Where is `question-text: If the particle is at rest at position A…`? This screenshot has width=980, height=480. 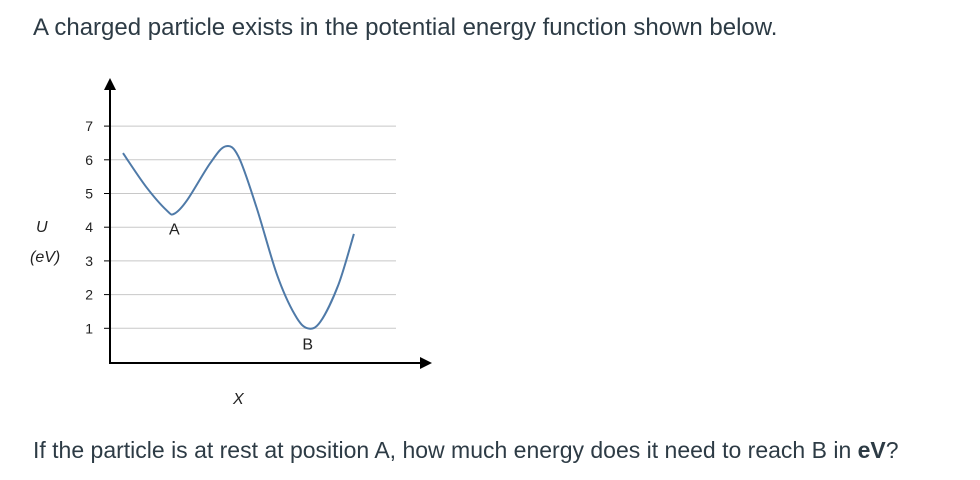 question-text: If the particle is at rest at position A… is located at coordinates (466, 450).